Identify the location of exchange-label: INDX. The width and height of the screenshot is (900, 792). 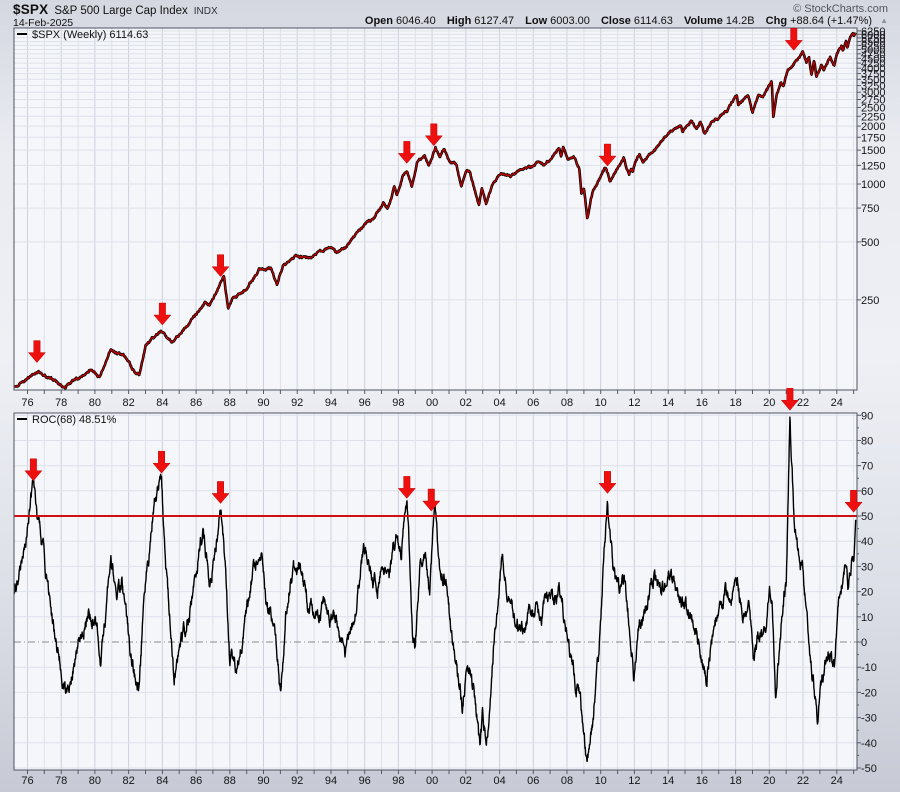
(205, 11).